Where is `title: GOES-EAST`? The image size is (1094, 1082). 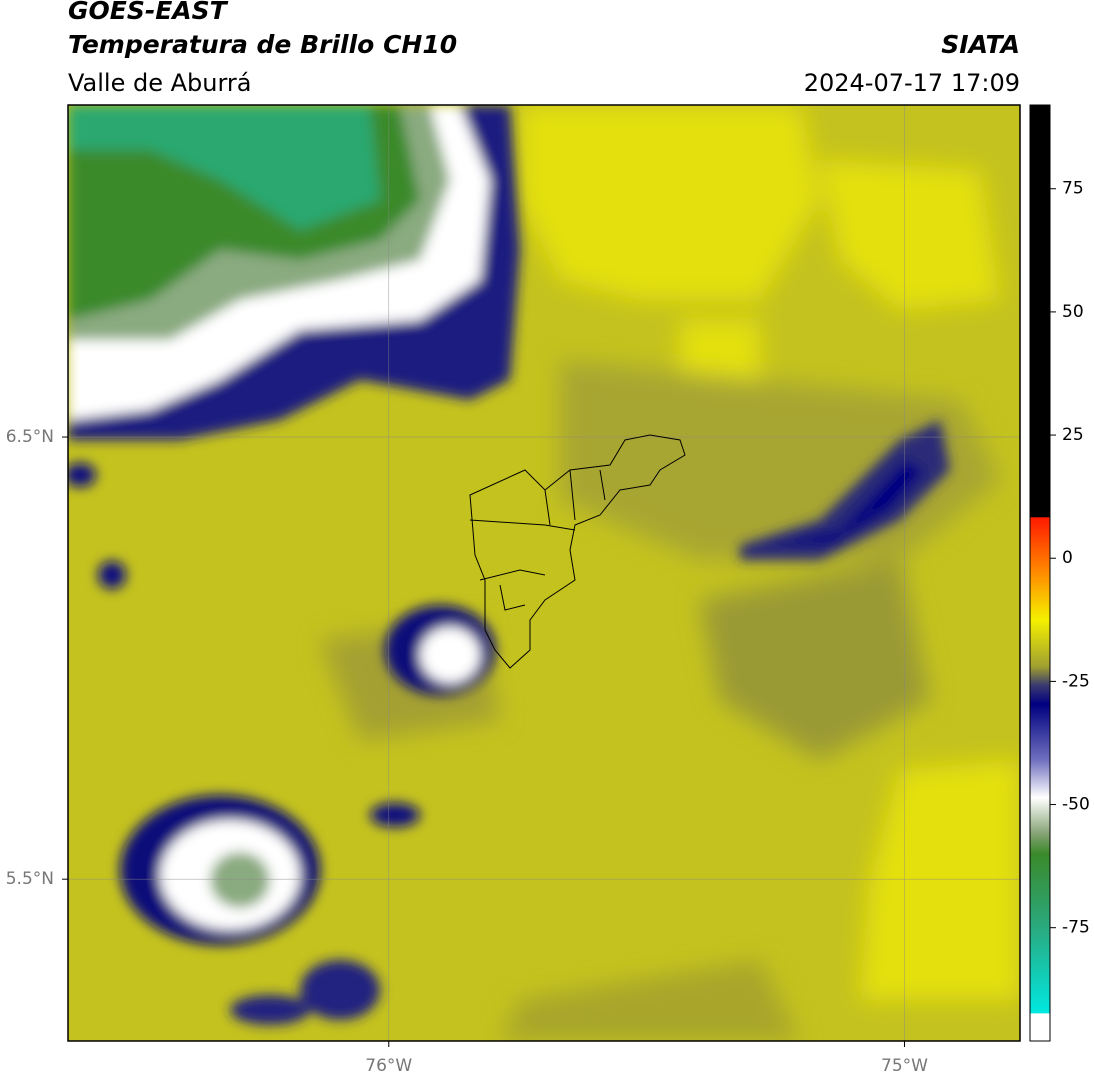
title: GOES-EAST is located at coordinates (148, 12).